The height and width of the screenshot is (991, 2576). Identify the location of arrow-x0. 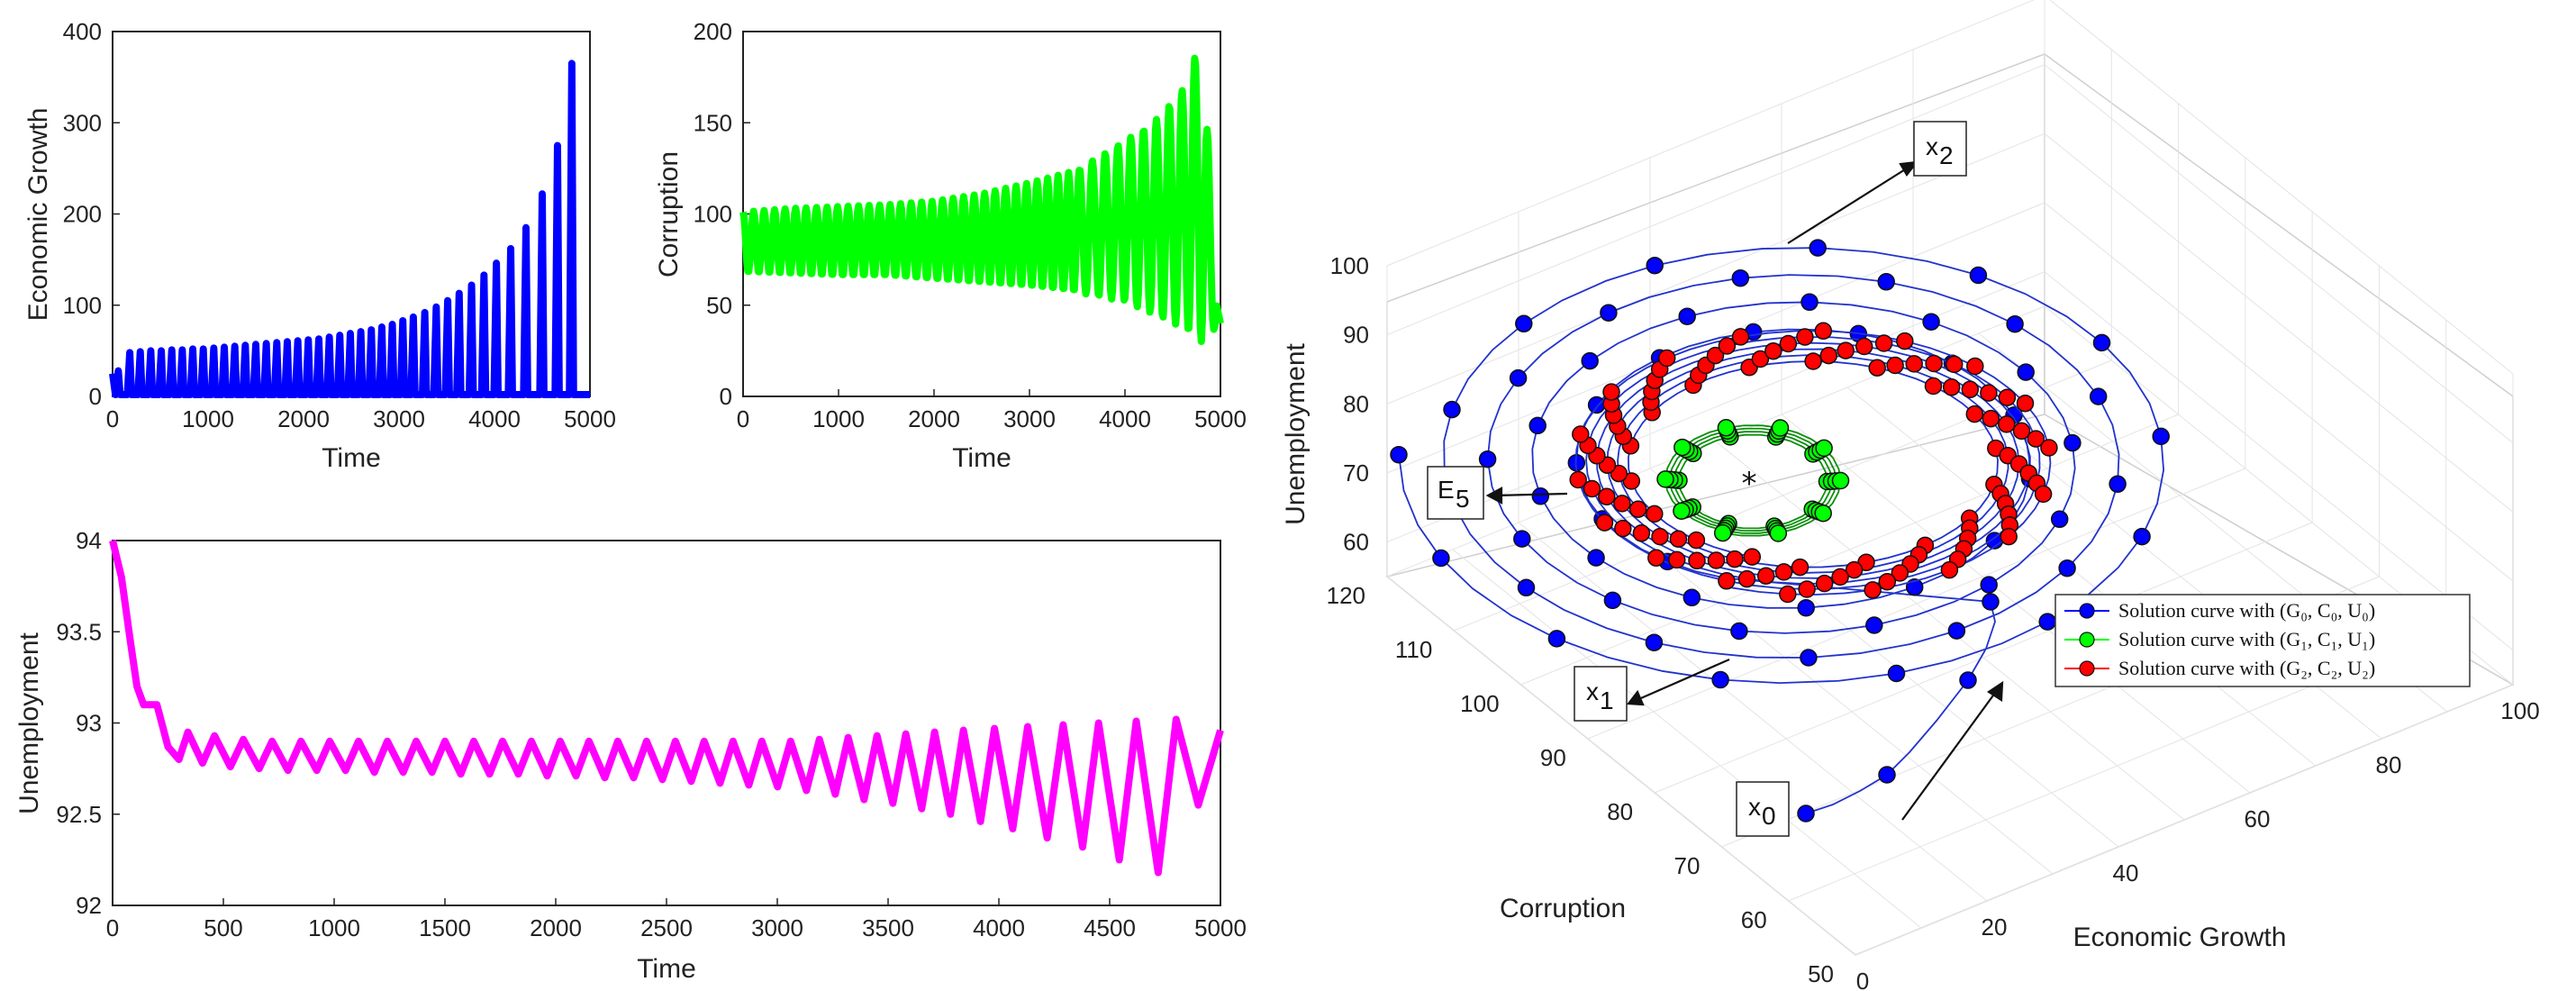
(1950, 754).